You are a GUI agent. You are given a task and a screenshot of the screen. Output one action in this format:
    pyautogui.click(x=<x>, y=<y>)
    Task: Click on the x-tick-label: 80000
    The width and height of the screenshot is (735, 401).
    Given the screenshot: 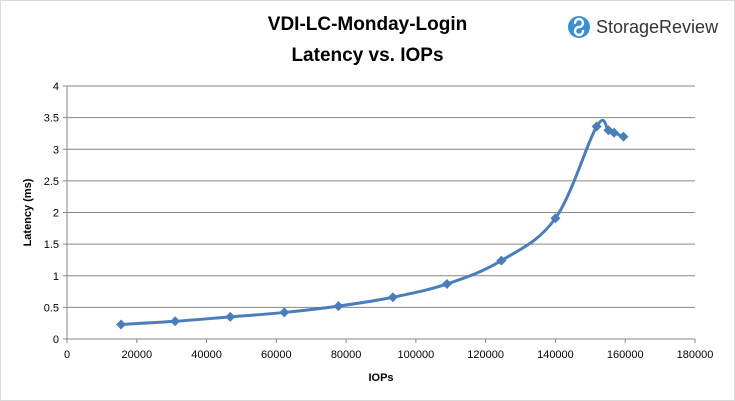 What is the action you would take?
    pyautogui.click(x=346, y=355)
    